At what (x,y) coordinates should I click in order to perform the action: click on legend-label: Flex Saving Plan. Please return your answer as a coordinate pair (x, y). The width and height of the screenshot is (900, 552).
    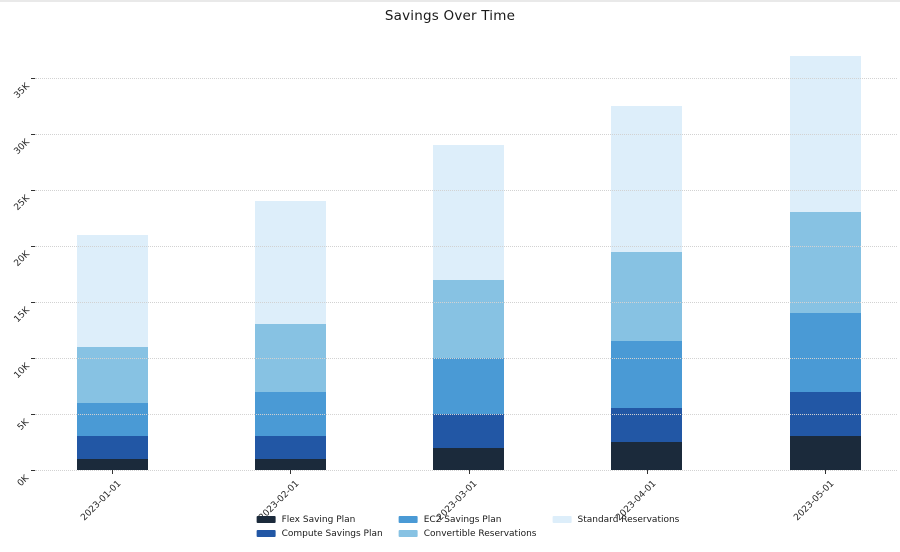
    Looking at the image, I should click on (318, 519).